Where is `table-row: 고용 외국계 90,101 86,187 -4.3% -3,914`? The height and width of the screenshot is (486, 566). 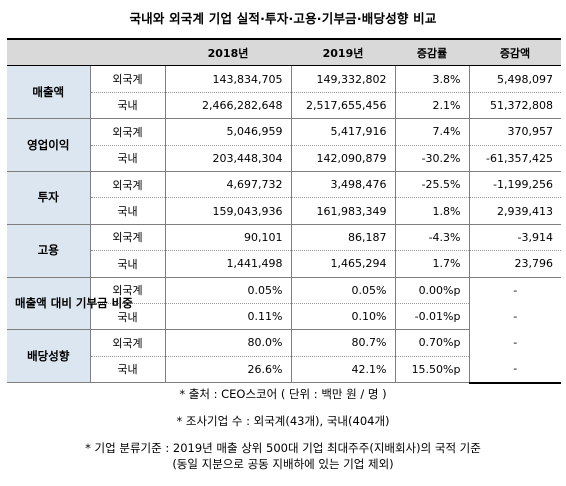
table-row: 고용 외국계 90,101 86,187 -4.3% -3,914 is located at coordinates (284, 251).